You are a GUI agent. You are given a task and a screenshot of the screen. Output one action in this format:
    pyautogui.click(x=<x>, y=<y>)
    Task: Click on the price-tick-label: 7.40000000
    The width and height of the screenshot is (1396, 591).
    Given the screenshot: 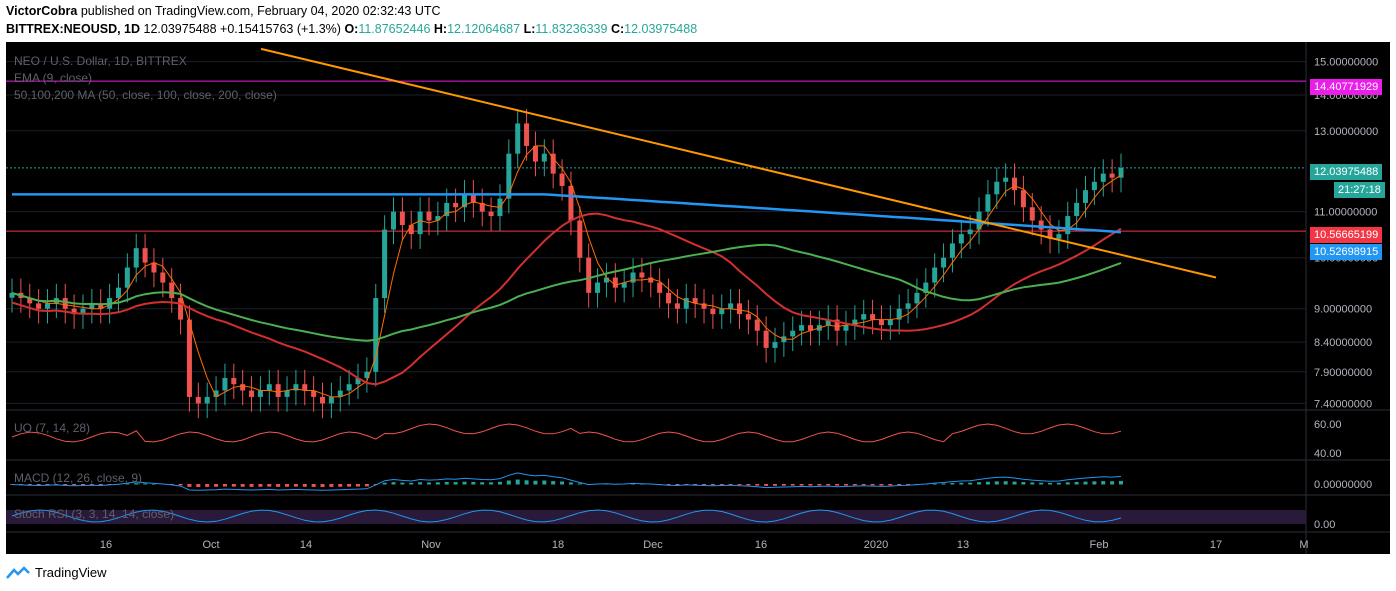 What is the action you would take?
    pyautogui.click(x=1343, y=404)
    